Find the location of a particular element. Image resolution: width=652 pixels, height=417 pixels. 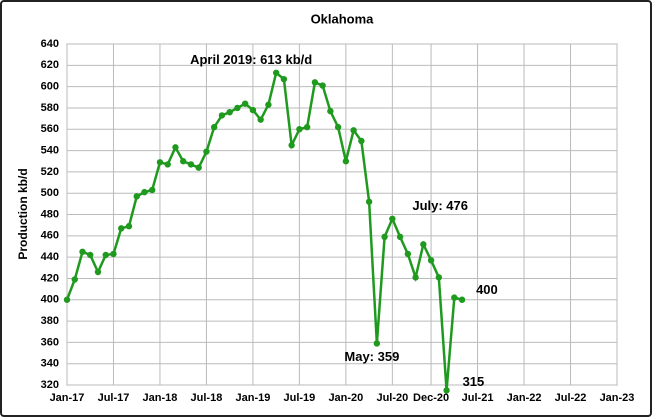

y-tick-label: 400 is located at coordinates (50, 300).